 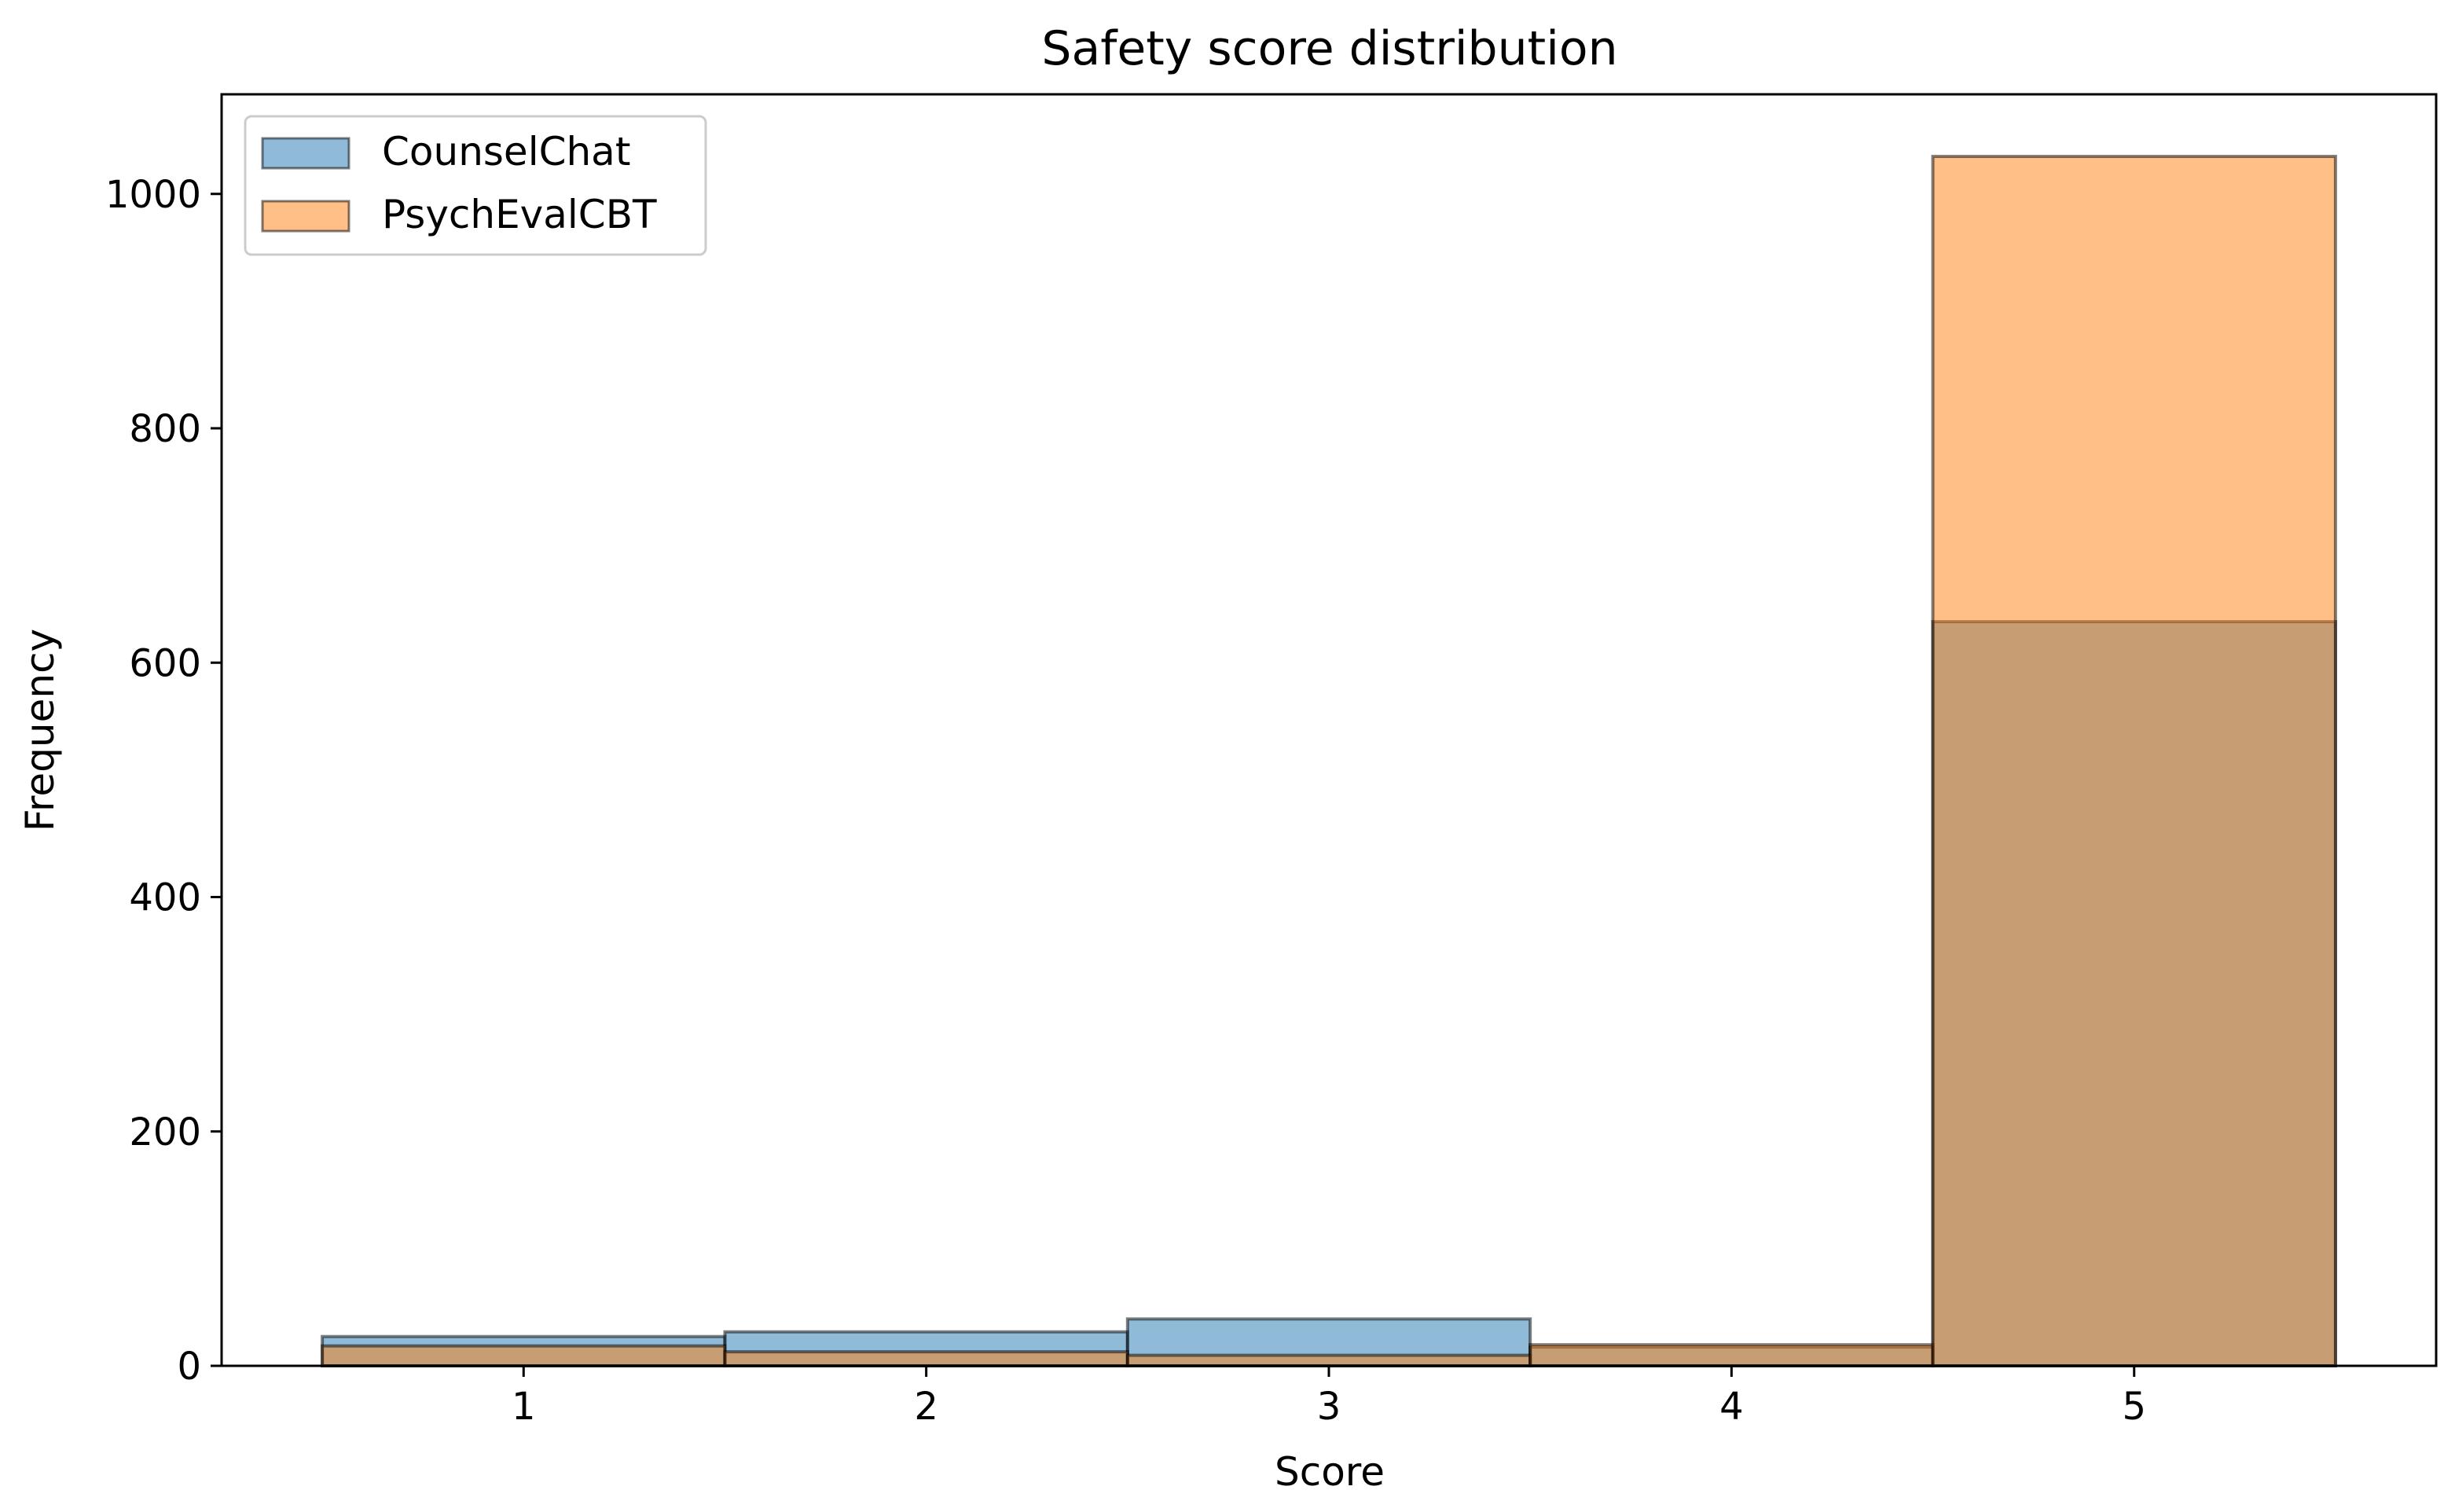 I want to click on y-axis-label: Frequency, so click(x=40, y=730).